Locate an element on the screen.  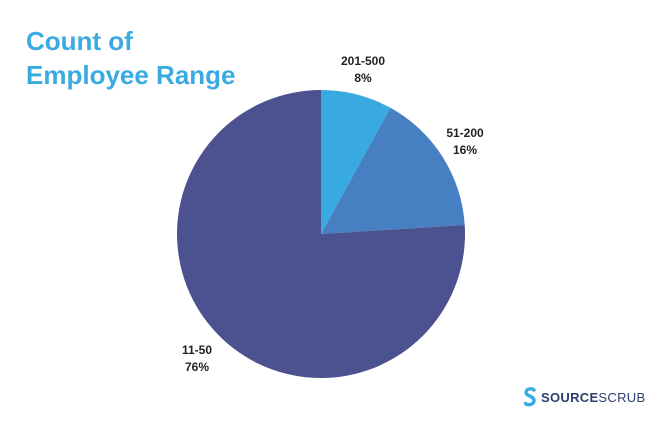
slice-value-label-11-50: 76% is located at coordinates (197, 367).